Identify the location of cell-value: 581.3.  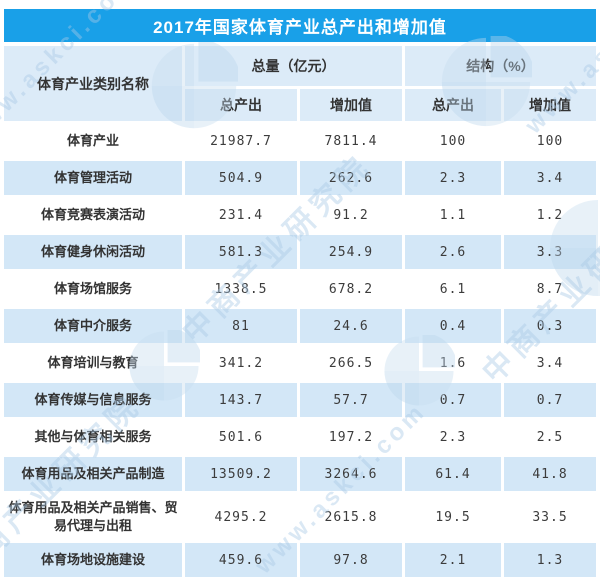
(241, 252).